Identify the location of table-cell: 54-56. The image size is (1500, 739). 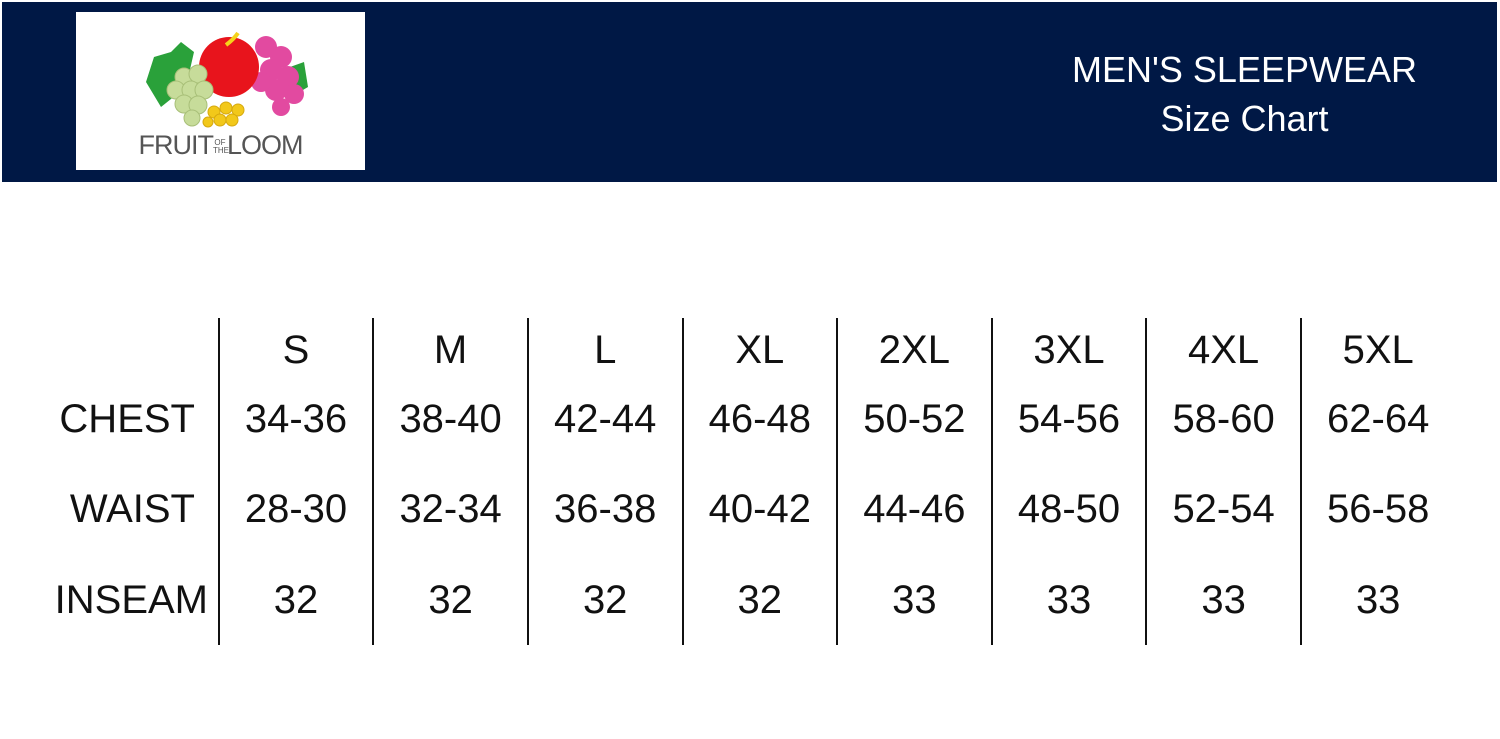
(1069, 419).